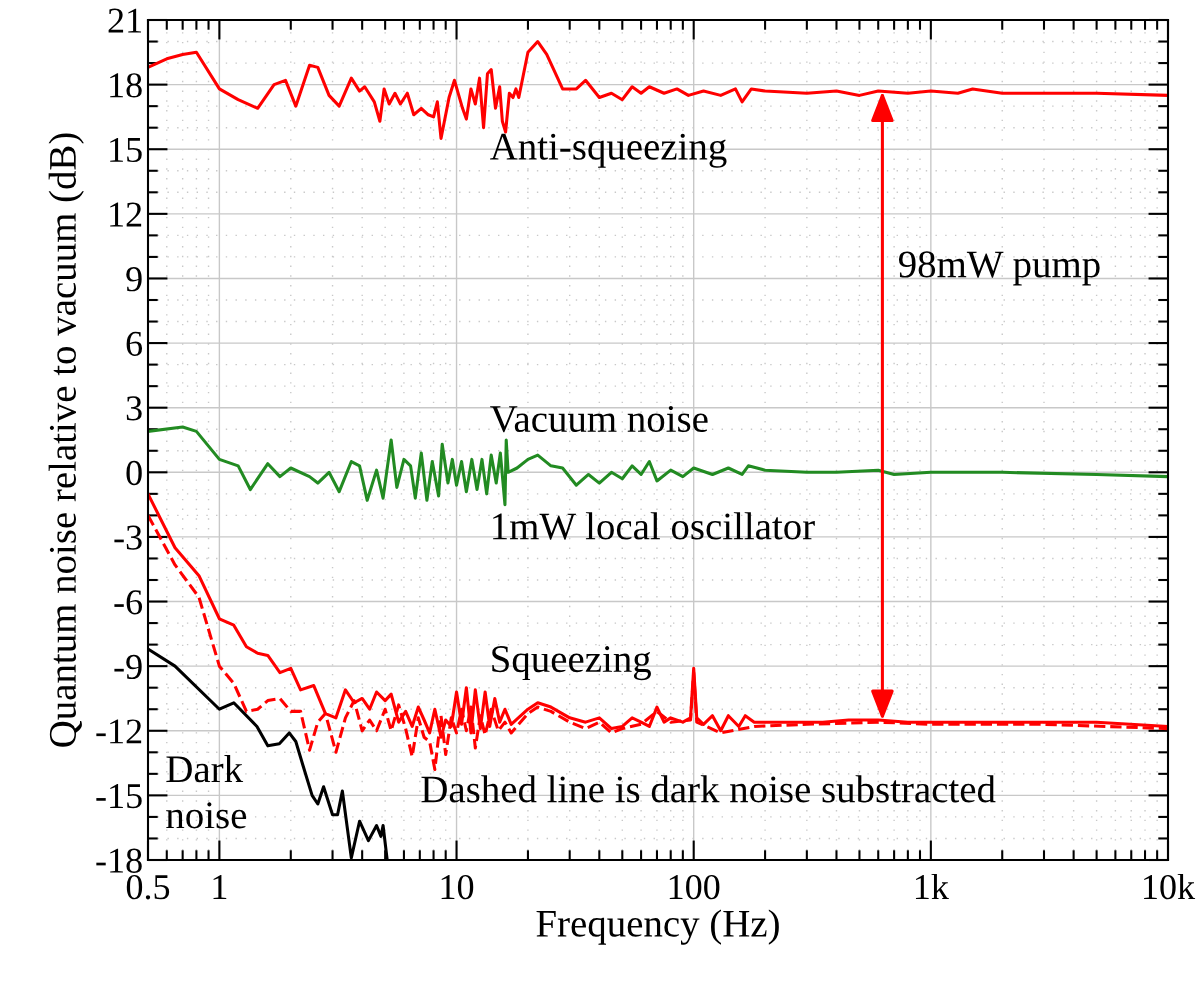  I want to click on annotation: 1mW local oscillator, so click(654, 526).